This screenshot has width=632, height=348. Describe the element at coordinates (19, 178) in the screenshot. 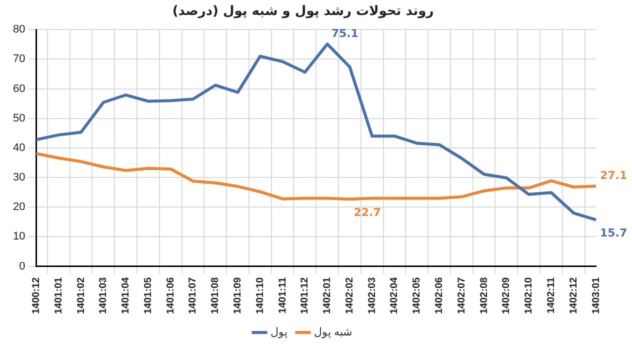

I see `y-tick-label: 30` at that location.